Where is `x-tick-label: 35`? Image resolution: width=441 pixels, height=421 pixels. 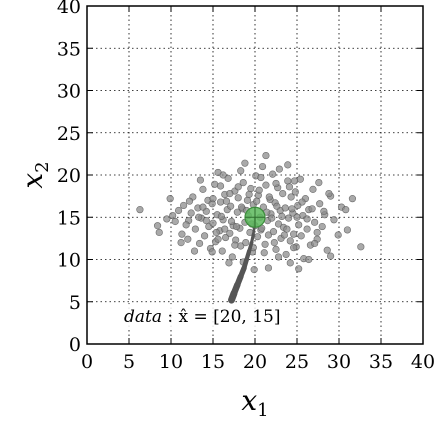 x-tick-label: 35 is located at coordinates (381, 362).